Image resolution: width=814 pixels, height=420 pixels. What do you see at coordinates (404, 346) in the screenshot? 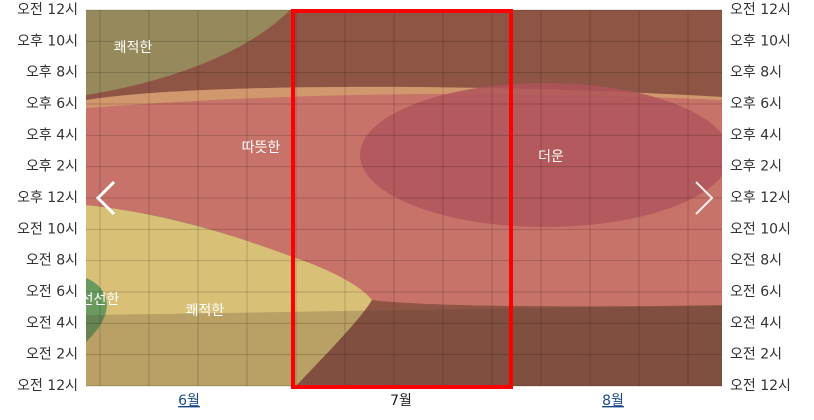
I see `night-shade` at bounding box center [404, 346].